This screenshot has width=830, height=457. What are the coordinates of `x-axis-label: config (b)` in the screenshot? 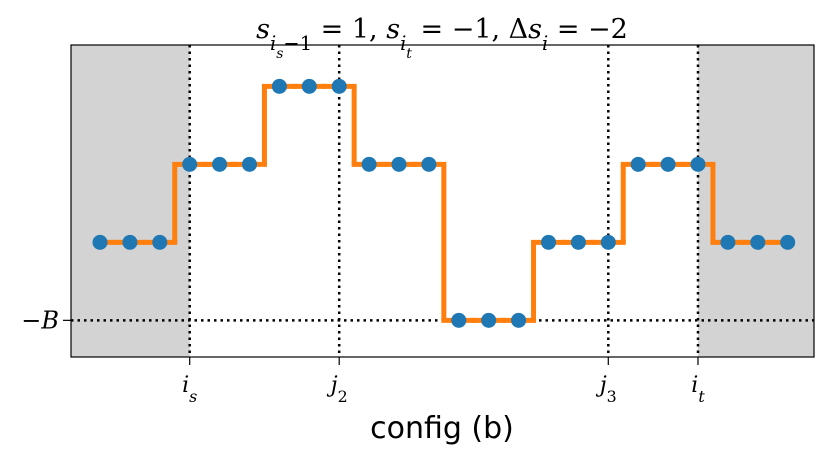 It's located at (442, 428).